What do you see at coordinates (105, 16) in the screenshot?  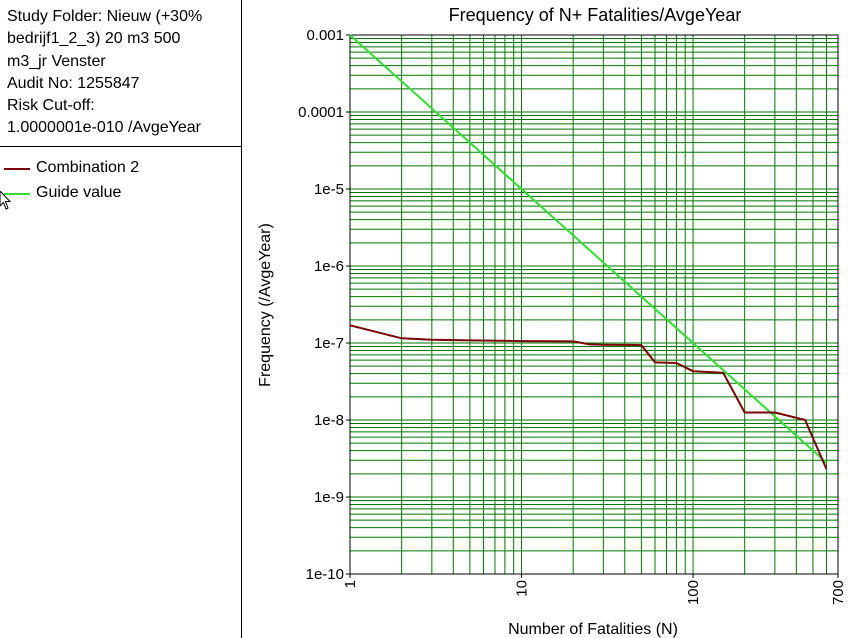 I see `info-line: Study Folder: Nieuw (+30%` at bounding box center [105, 16].